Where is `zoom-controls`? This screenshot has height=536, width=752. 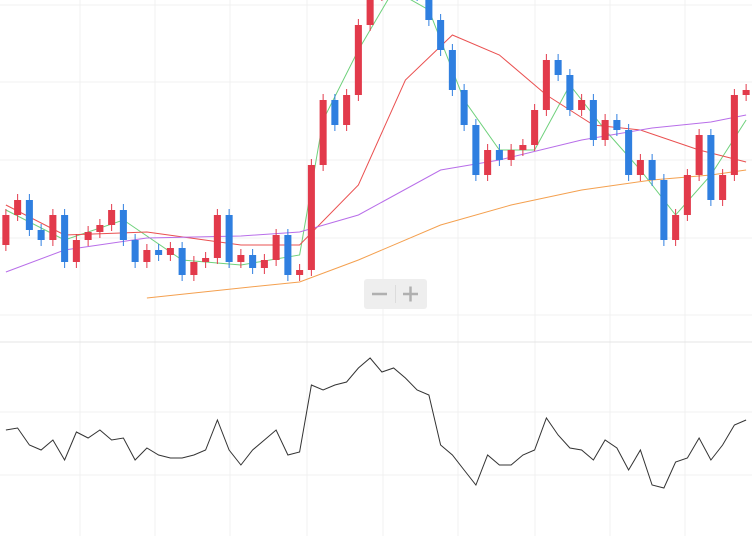
zoom-controls is located at coordinates (395, 294).